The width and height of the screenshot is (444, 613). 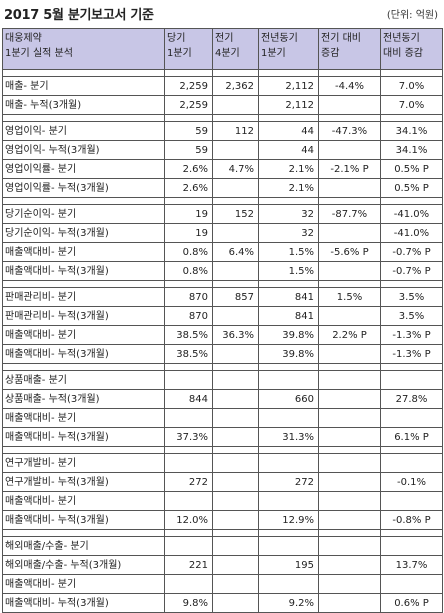 I want to click on cell-prior-year-q1: 2,112, so click(x=288, y=105).